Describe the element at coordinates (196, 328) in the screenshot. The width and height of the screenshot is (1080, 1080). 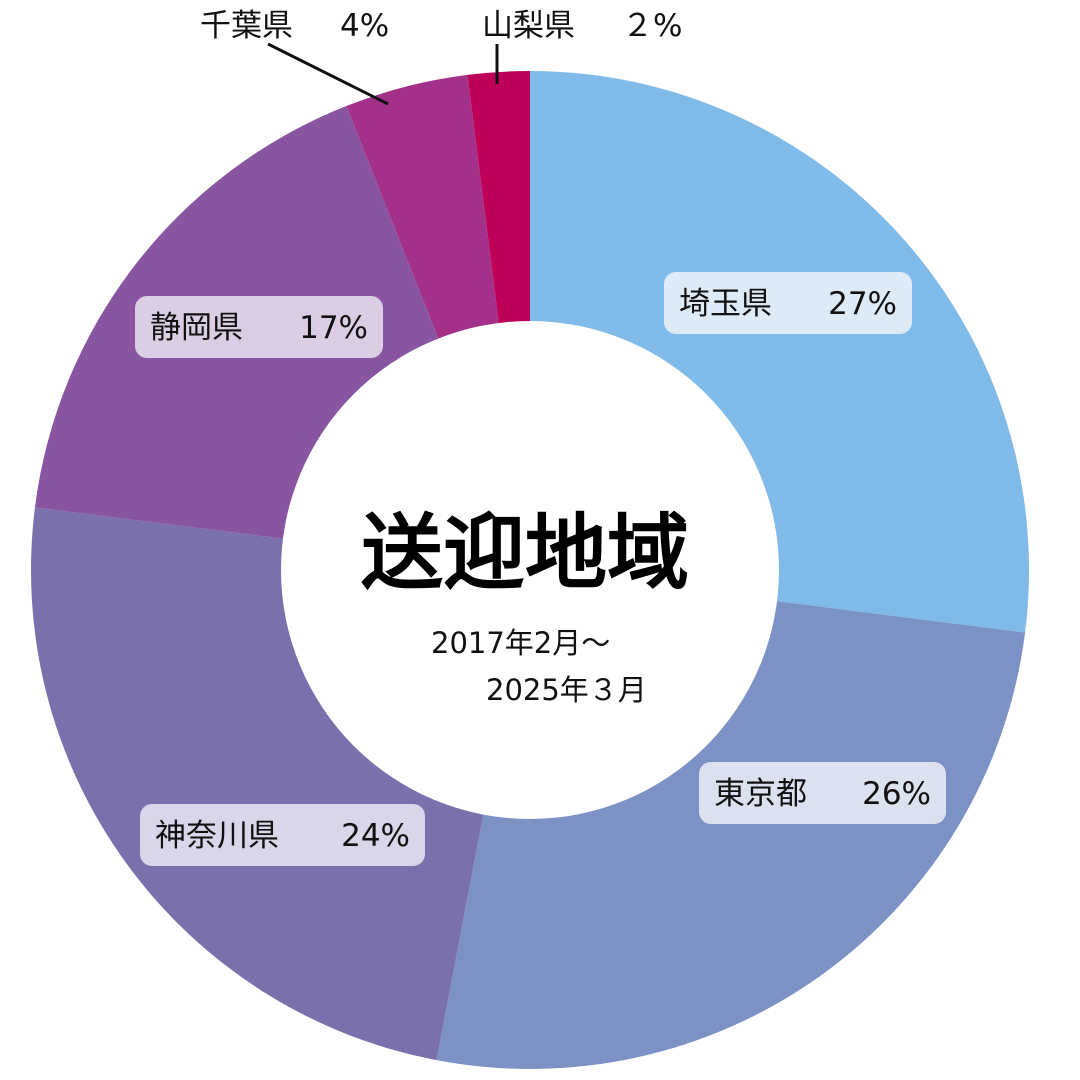
I see `slice-category-label: 静岡県` at that location.